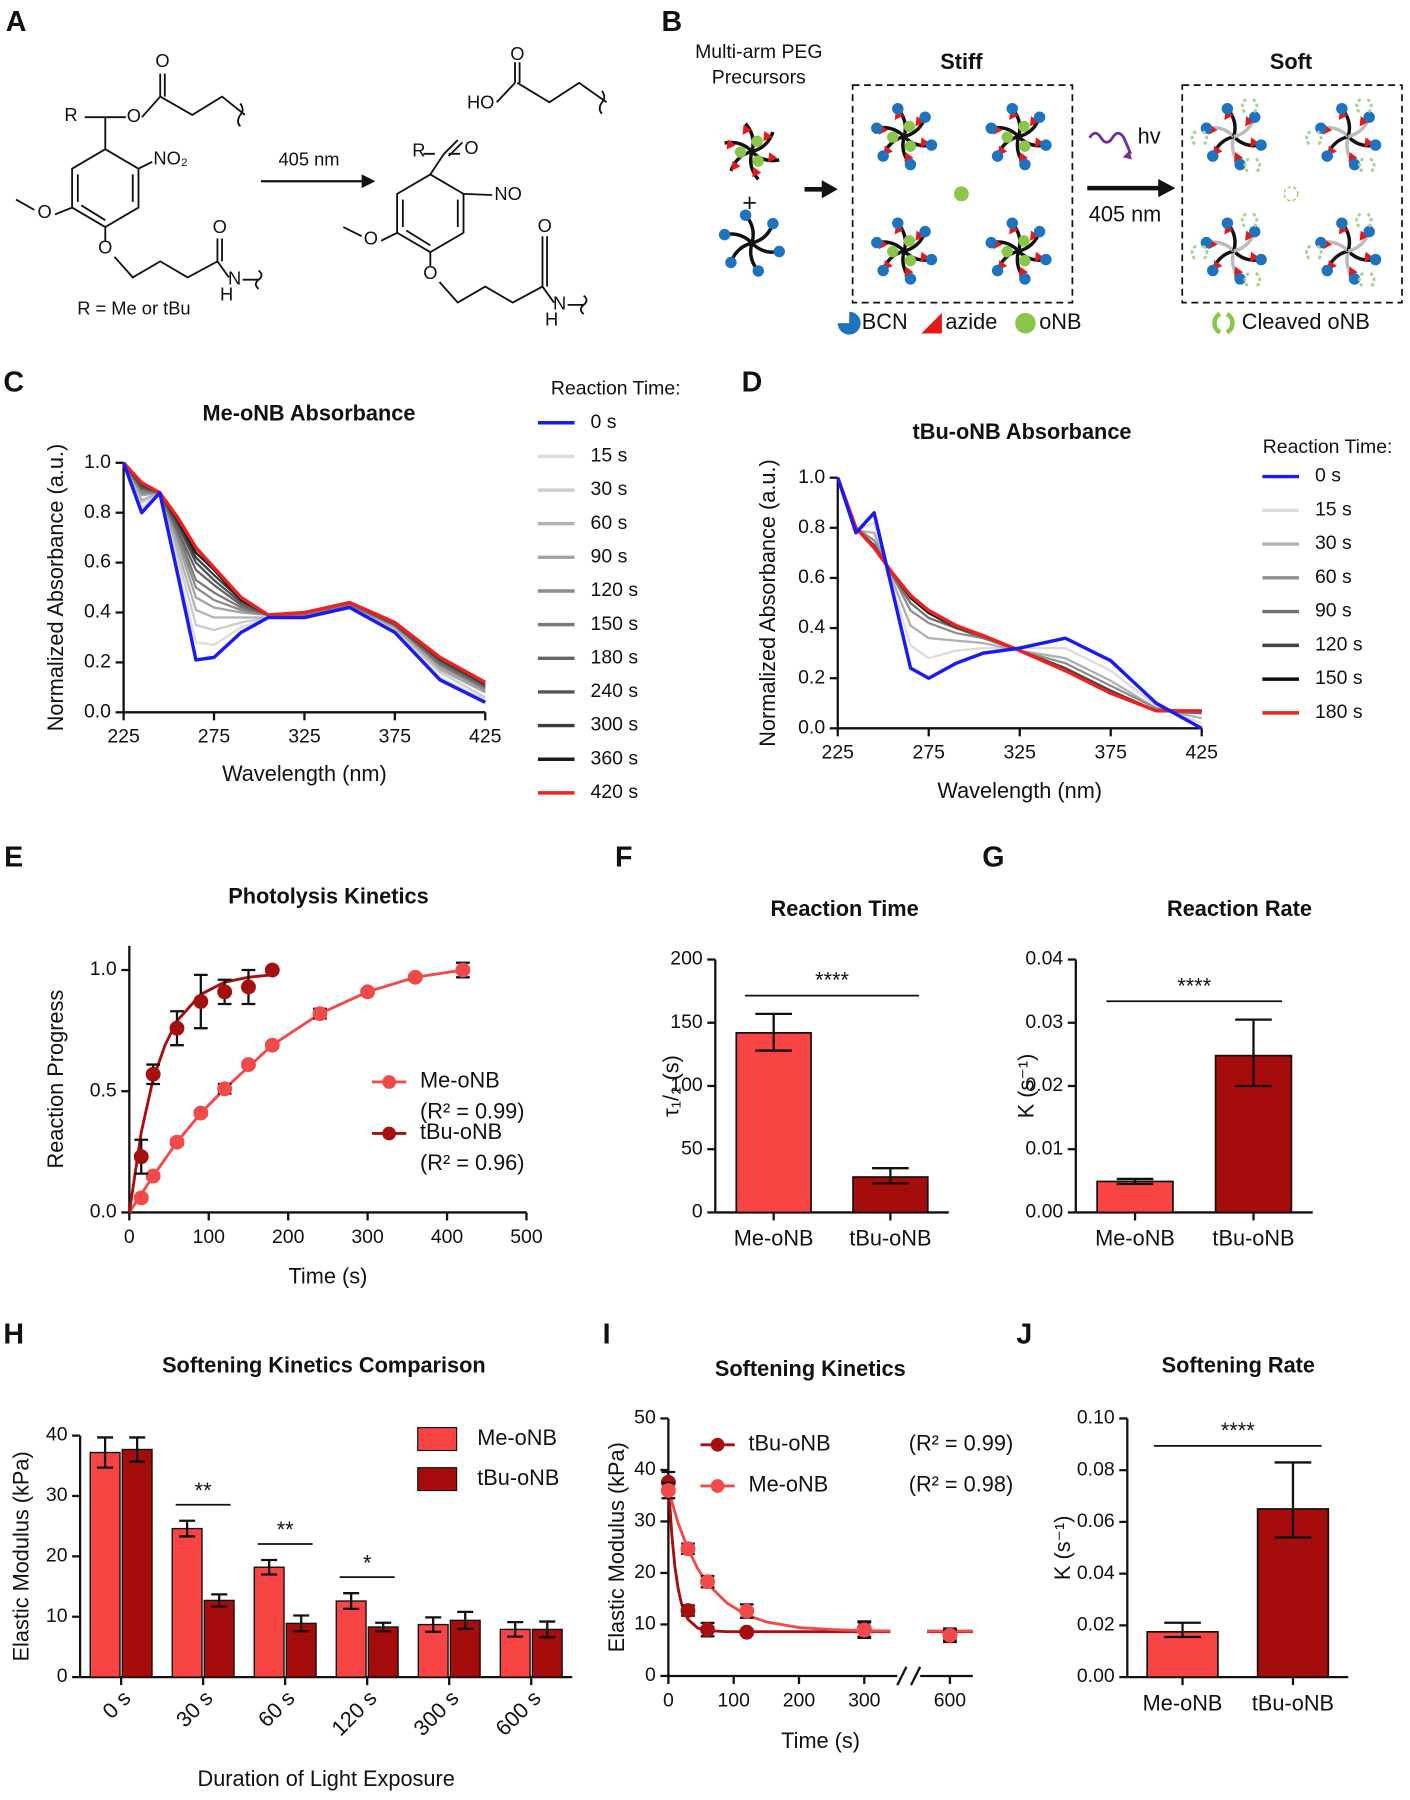 The height and width of the screenshot is (1800, 1410). Describe the element at coordinates (733, 1700) in the screenshot. I see `x-tick-label: 100` at that location.